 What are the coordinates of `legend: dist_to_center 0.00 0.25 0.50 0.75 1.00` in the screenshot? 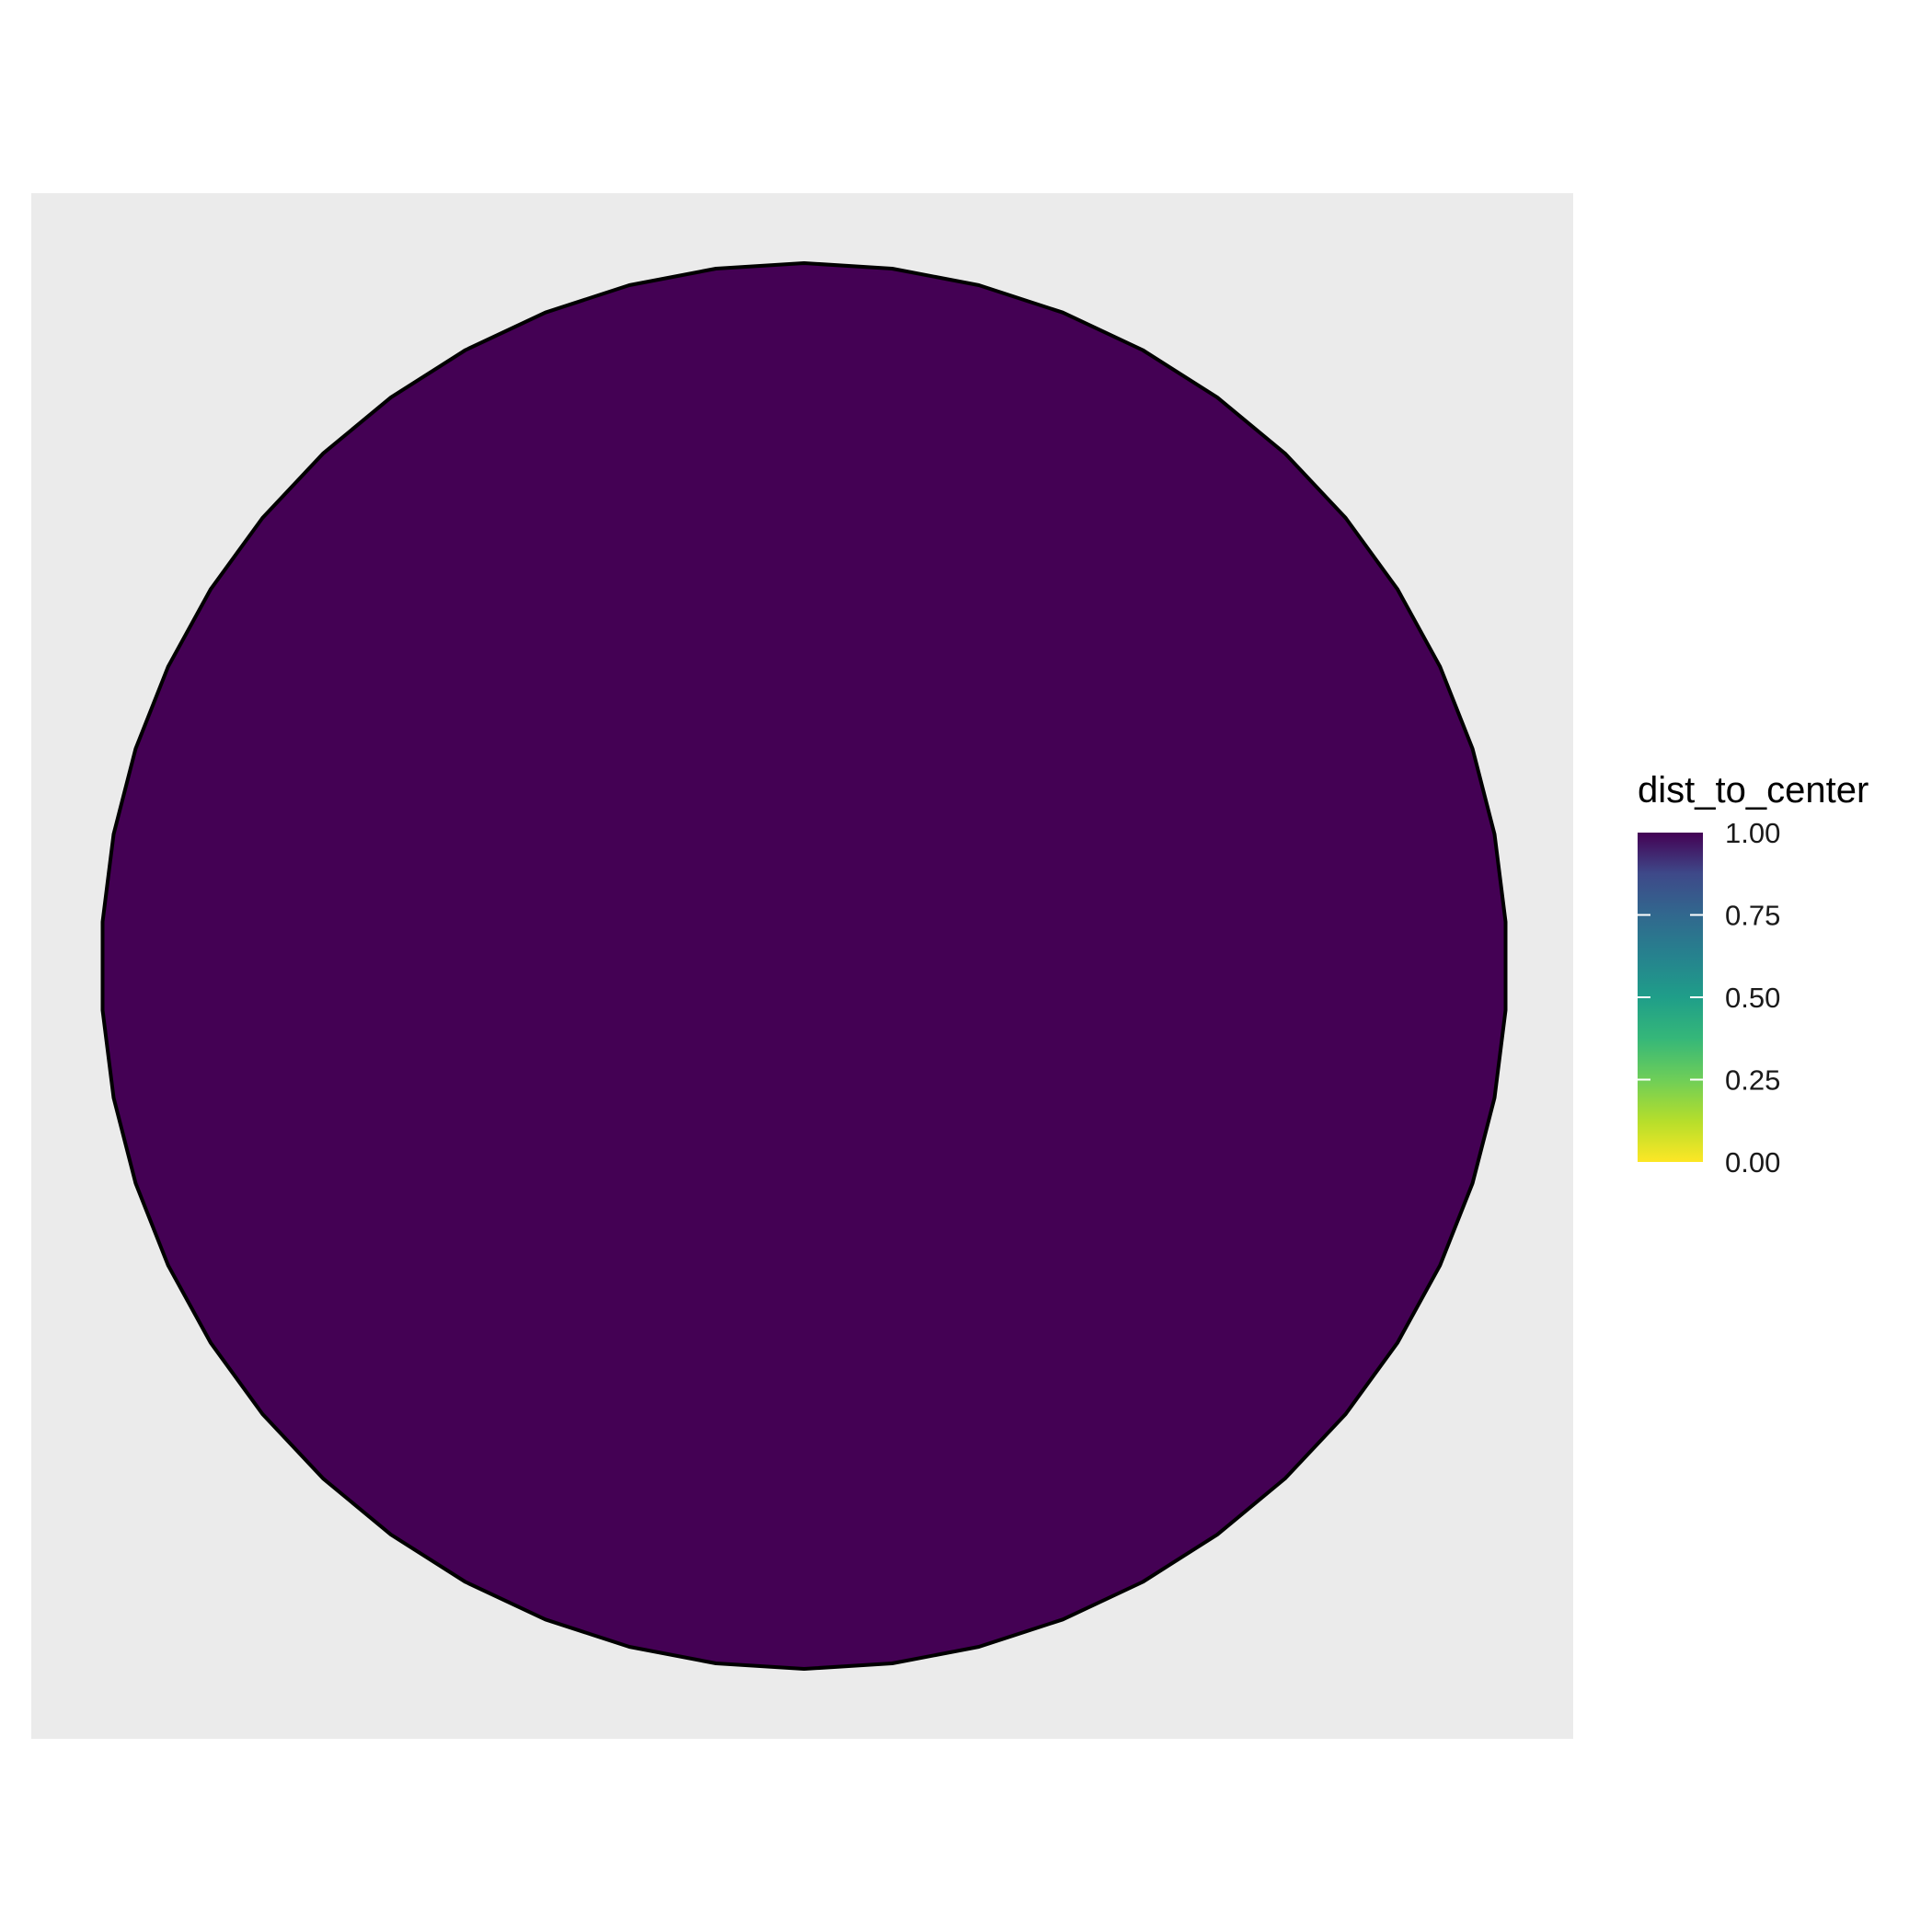 It's located at (1753, 974).